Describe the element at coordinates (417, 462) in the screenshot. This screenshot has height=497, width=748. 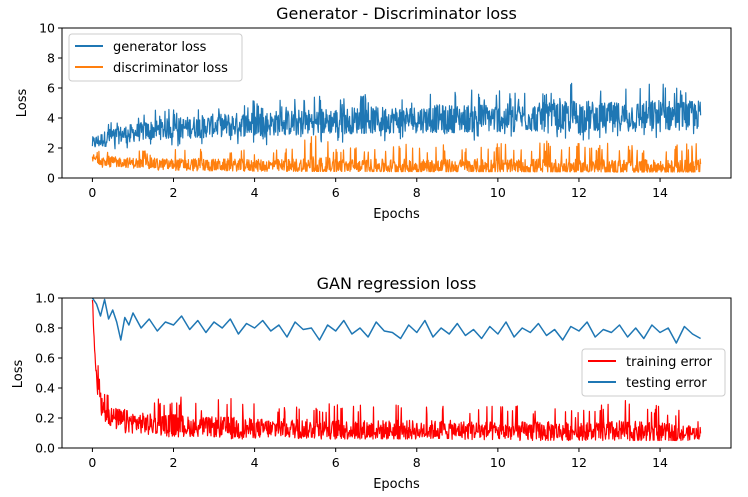
I see `x-tick-label-bottom-4: 8` at that location.